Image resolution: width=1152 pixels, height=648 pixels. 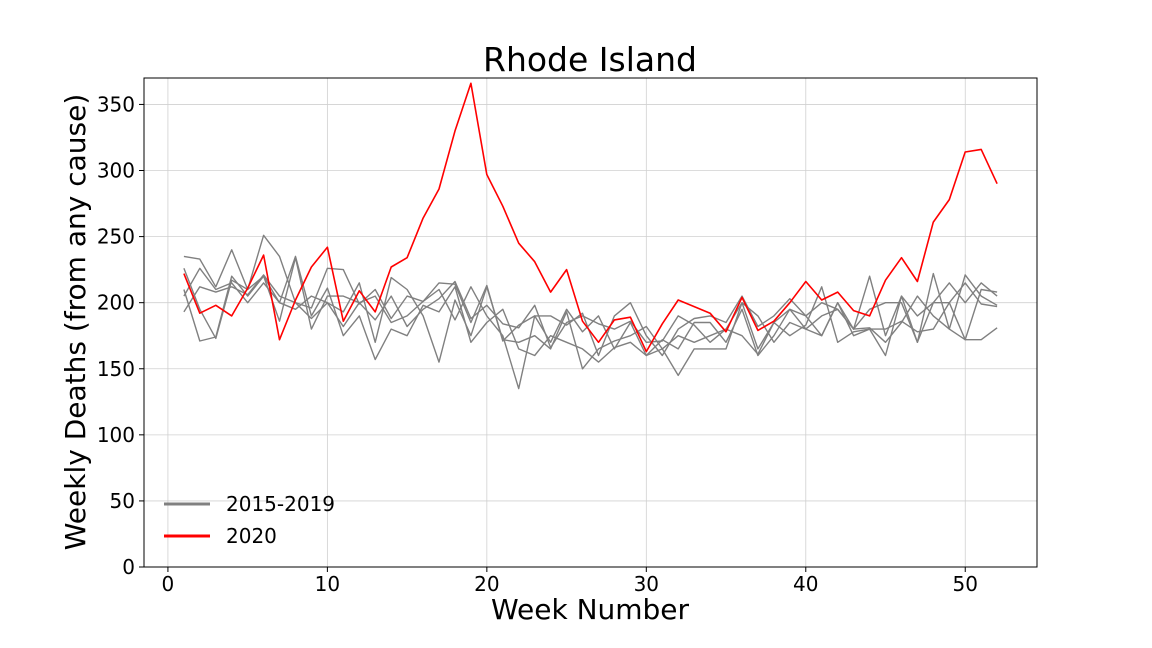 What do you see at coordinates (116, 171) in the screenshot?
I see `y-tick-label: 300` at bounding box center [116, 171].